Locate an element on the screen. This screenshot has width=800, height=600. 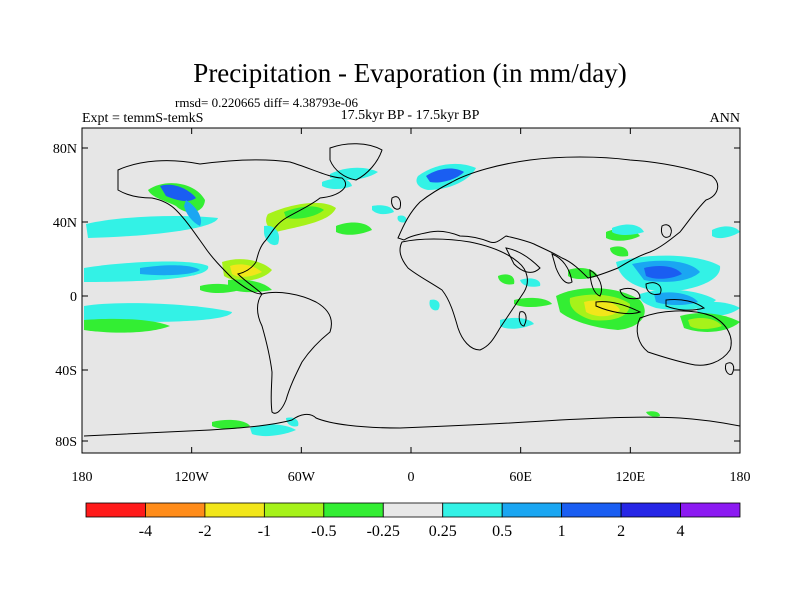
lon-tick-label: 0 is located at coordinates (411, 477).